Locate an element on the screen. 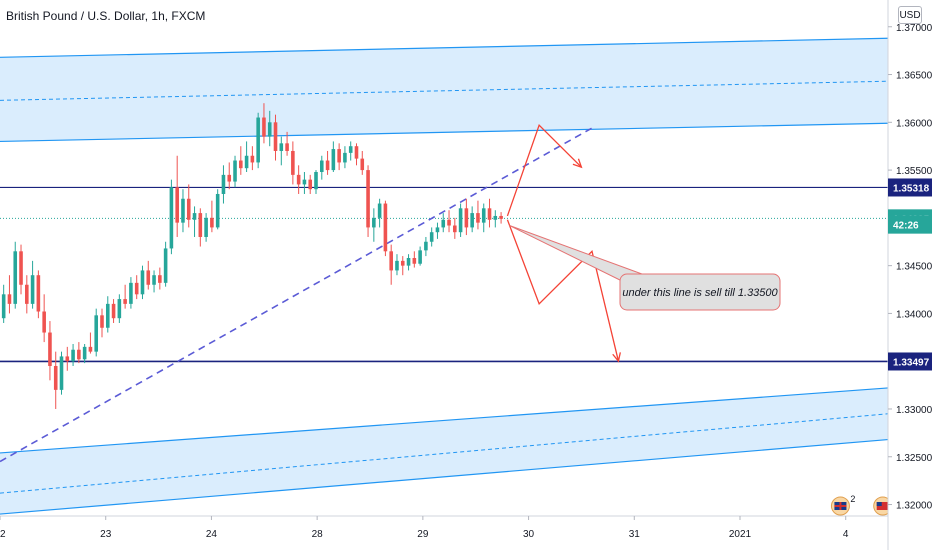 This screenshot has height=550, width=932. x-tick-label: 31 is located at coordinates (635, 534).